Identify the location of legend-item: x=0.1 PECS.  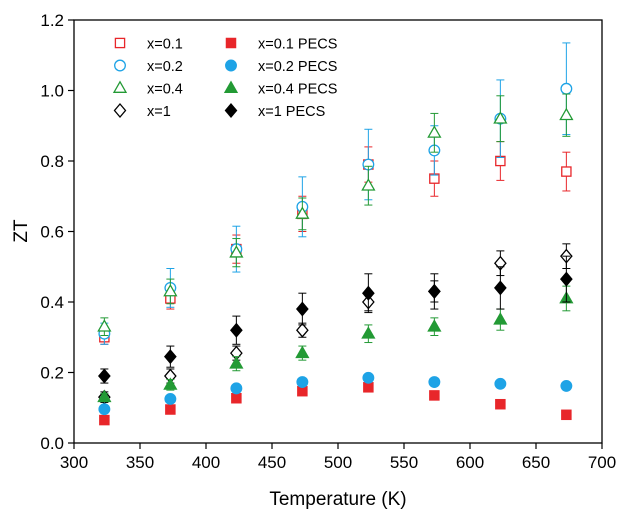
(281, 45).